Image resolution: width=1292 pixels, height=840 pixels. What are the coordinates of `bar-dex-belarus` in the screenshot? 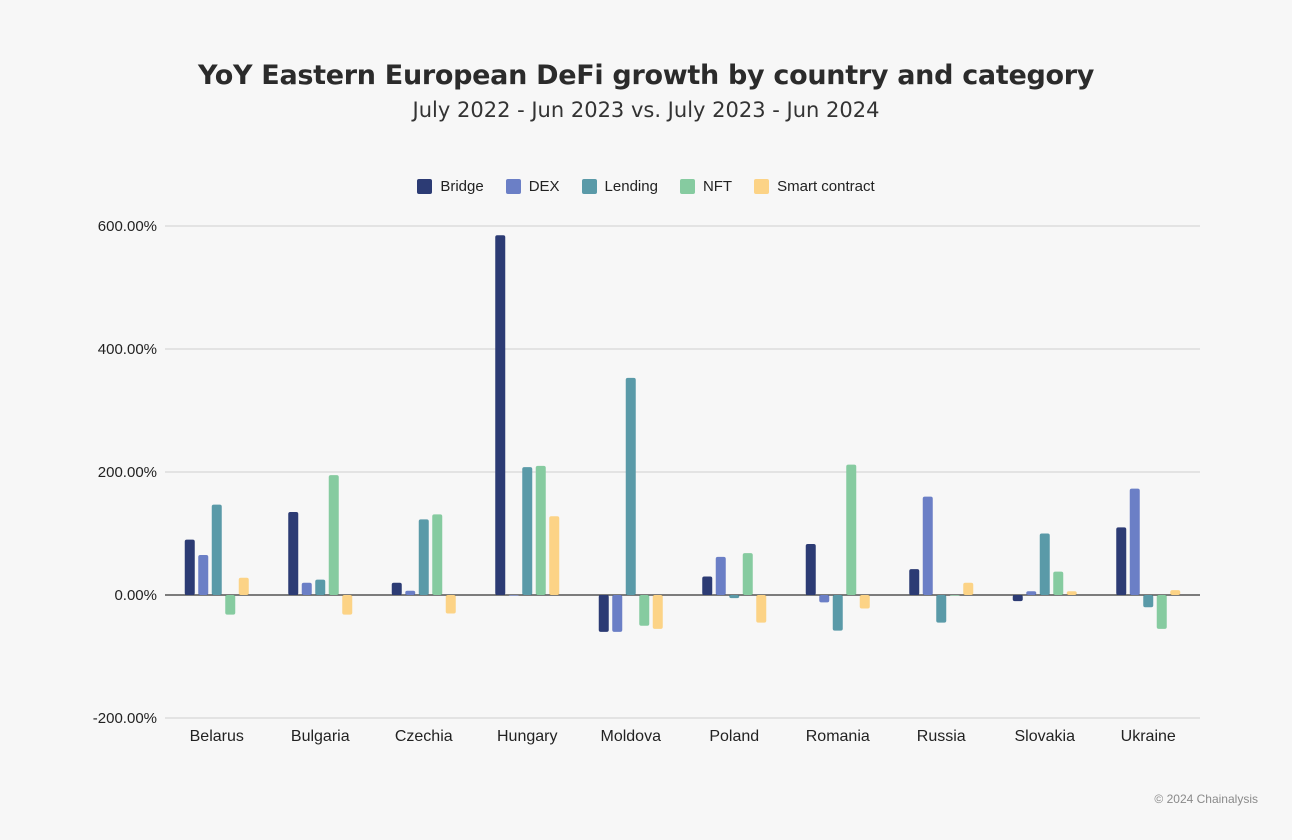 It's located at (203, 575).